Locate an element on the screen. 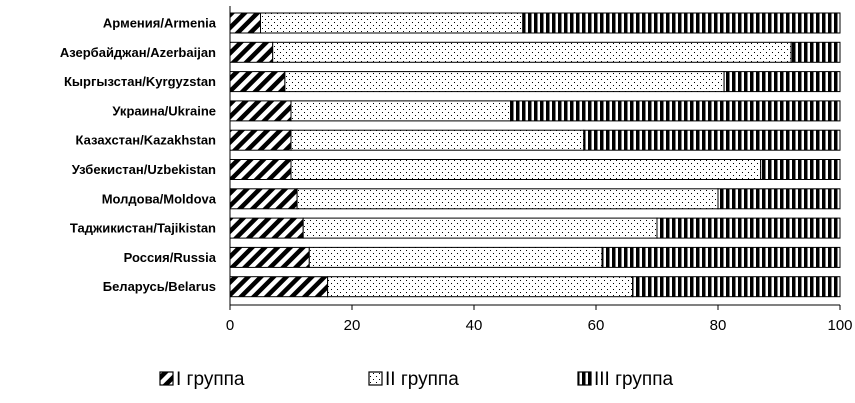 This screenshot has height=403, width=855. category-label-uzbekistan: Узбекистан/Uzbekistan is located at coordinates (144, 169).